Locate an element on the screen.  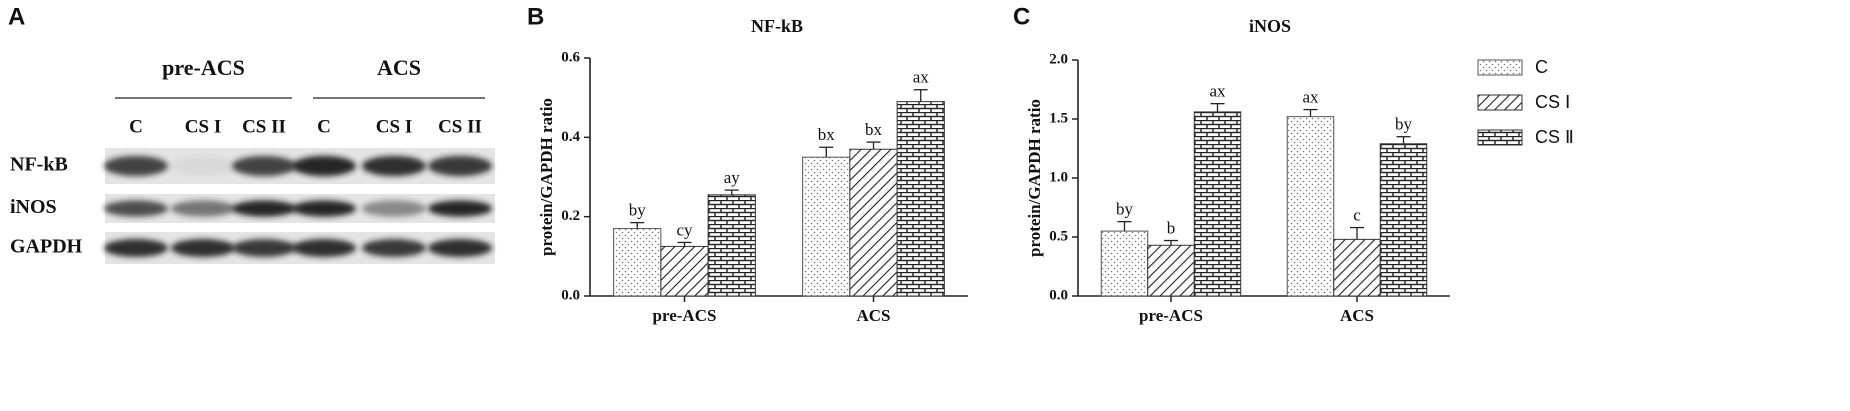
significance-label: cy is located at coordinates (684, 229).